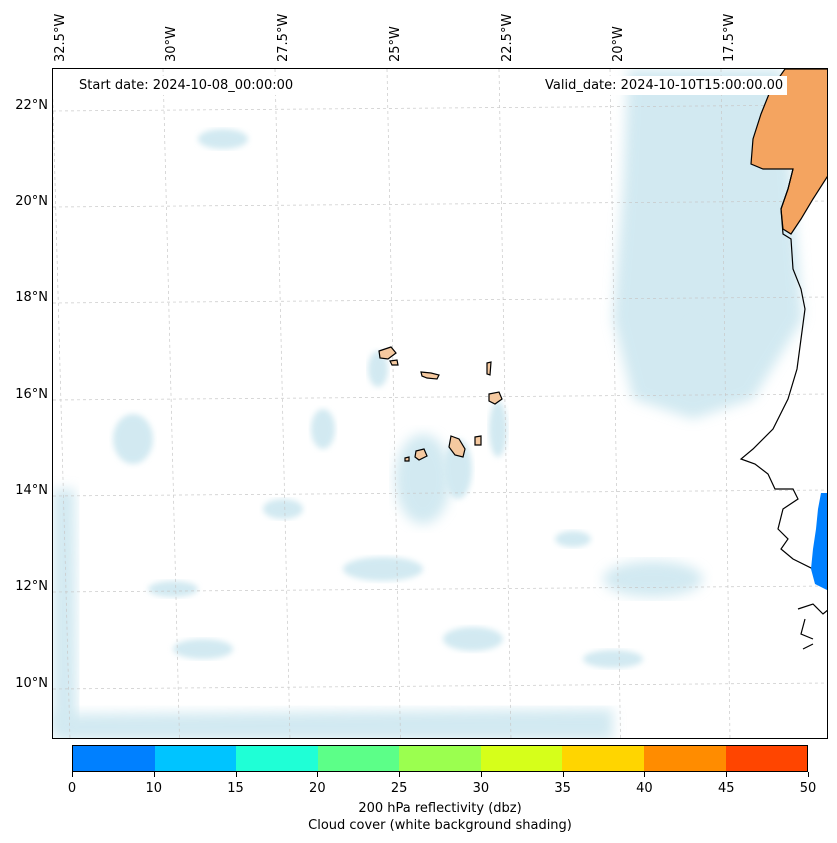 The height and width of the screenshot is (843, 837). I want to click on latitude-label: 20°N, so click(31, 201).